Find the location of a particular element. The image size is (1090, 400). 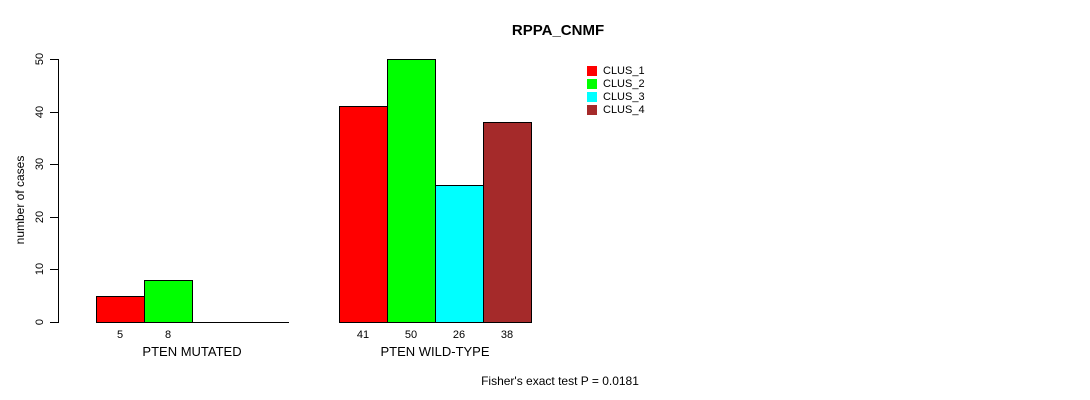

legend-item: CLUS_4 is located at coordinates (616, 109).